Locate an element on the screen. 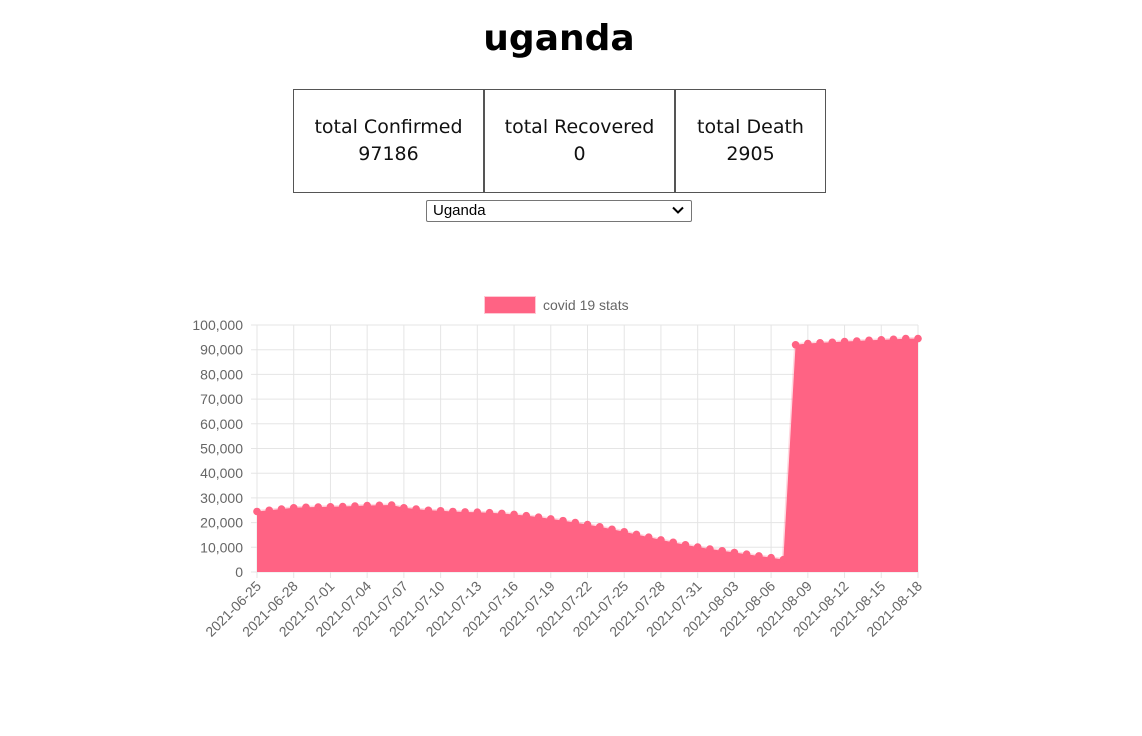 The image size is (1142, 736). country-select-value: Uganda is located at coordinates (459, 210).